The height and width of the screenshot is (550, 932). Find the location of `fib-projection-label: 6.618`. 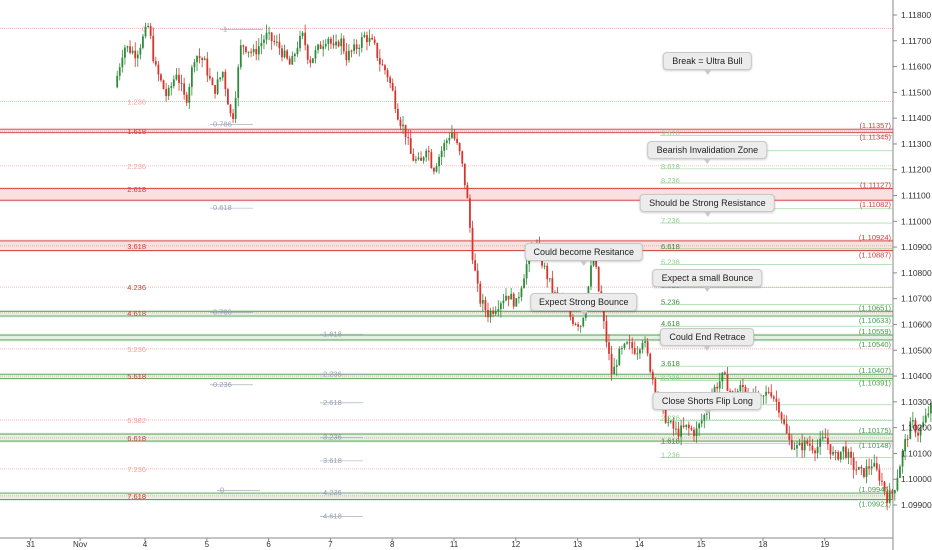

fib-projection-label: 6.618 is located at coordinates (670, 246).